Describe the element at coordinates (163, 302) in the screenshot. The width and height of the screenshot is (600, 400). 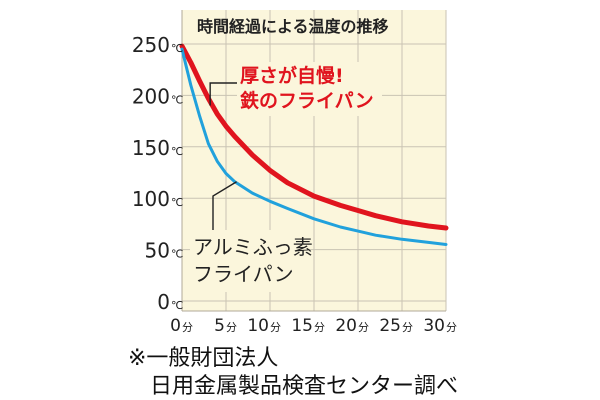
I see `y-tick-label: 0` at that location.